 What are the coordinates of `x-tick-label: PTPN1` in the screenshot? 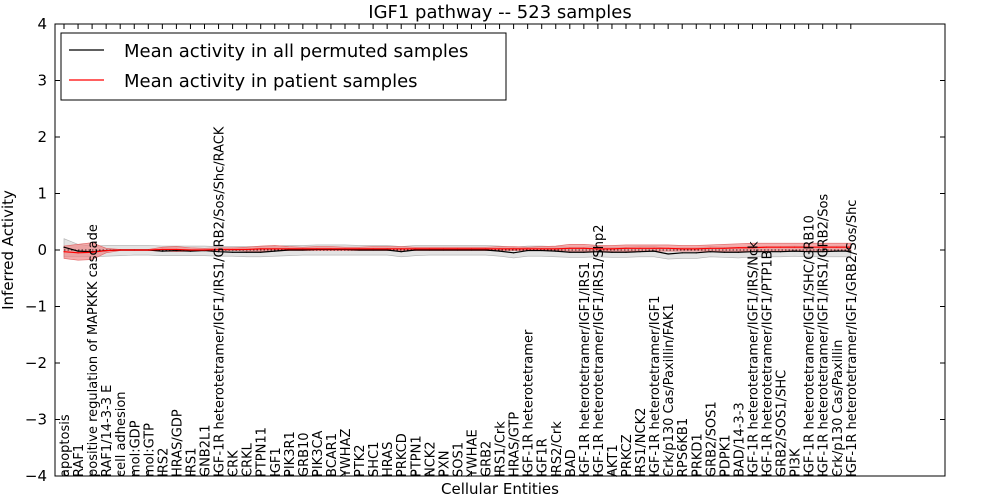 It's located at (416, 456).